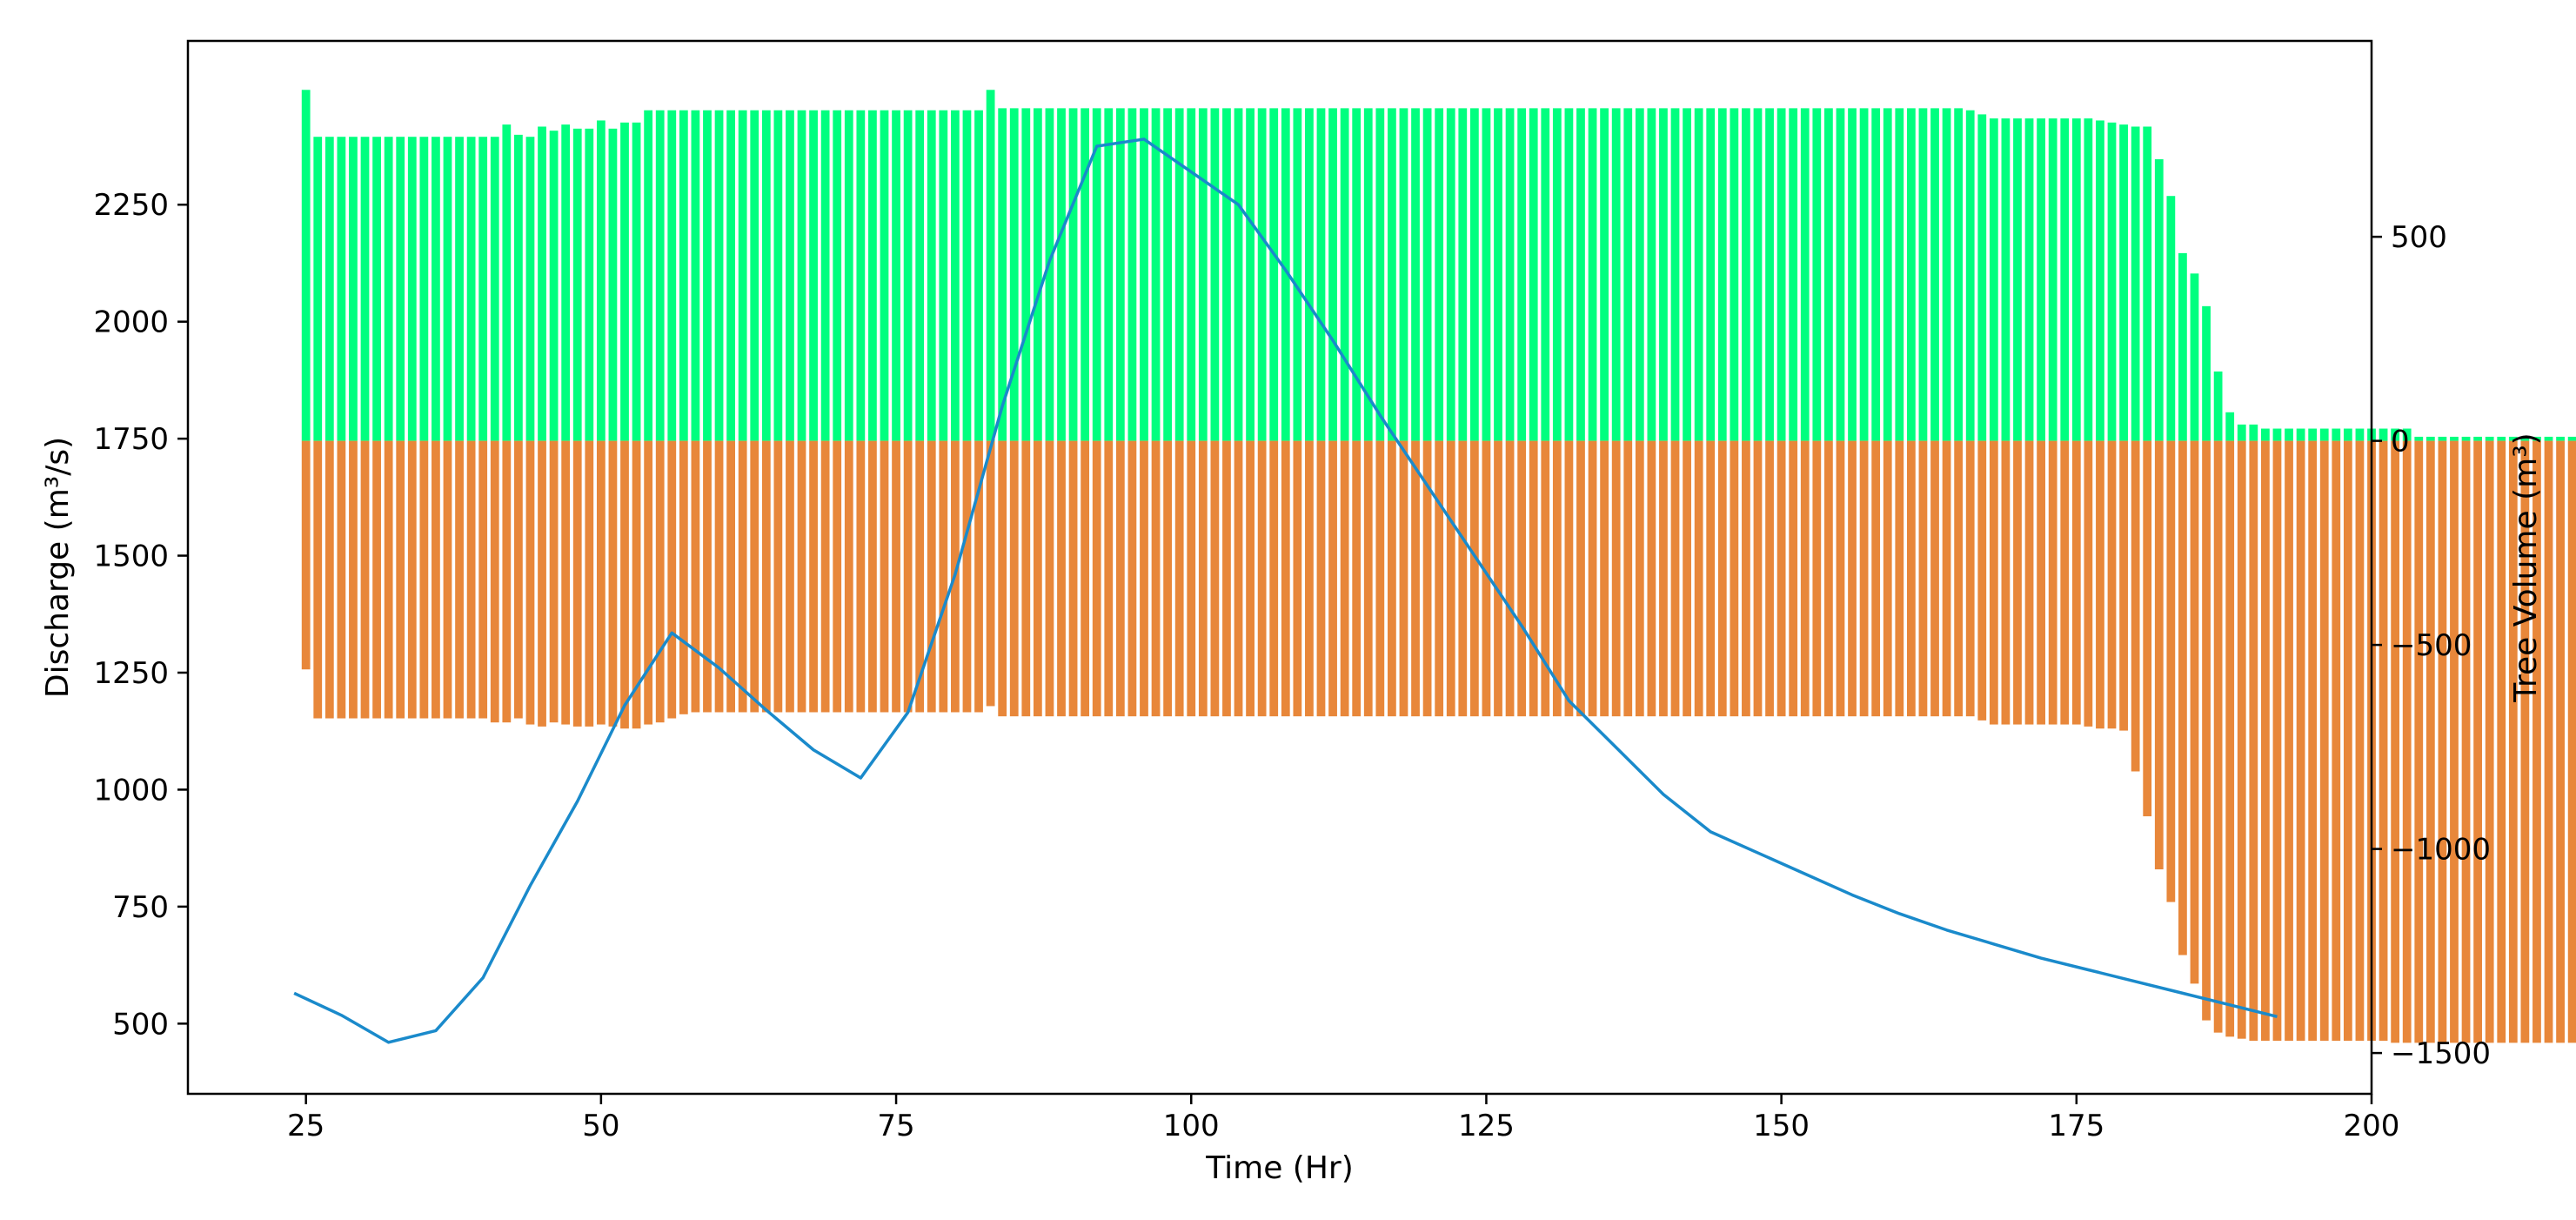 The width and height of the screenshot is (2576, 1220). I want to click on left-y-axis-ticks: 500 750 1000 1250 1500 1750 2000 2250, so click(140, 615).